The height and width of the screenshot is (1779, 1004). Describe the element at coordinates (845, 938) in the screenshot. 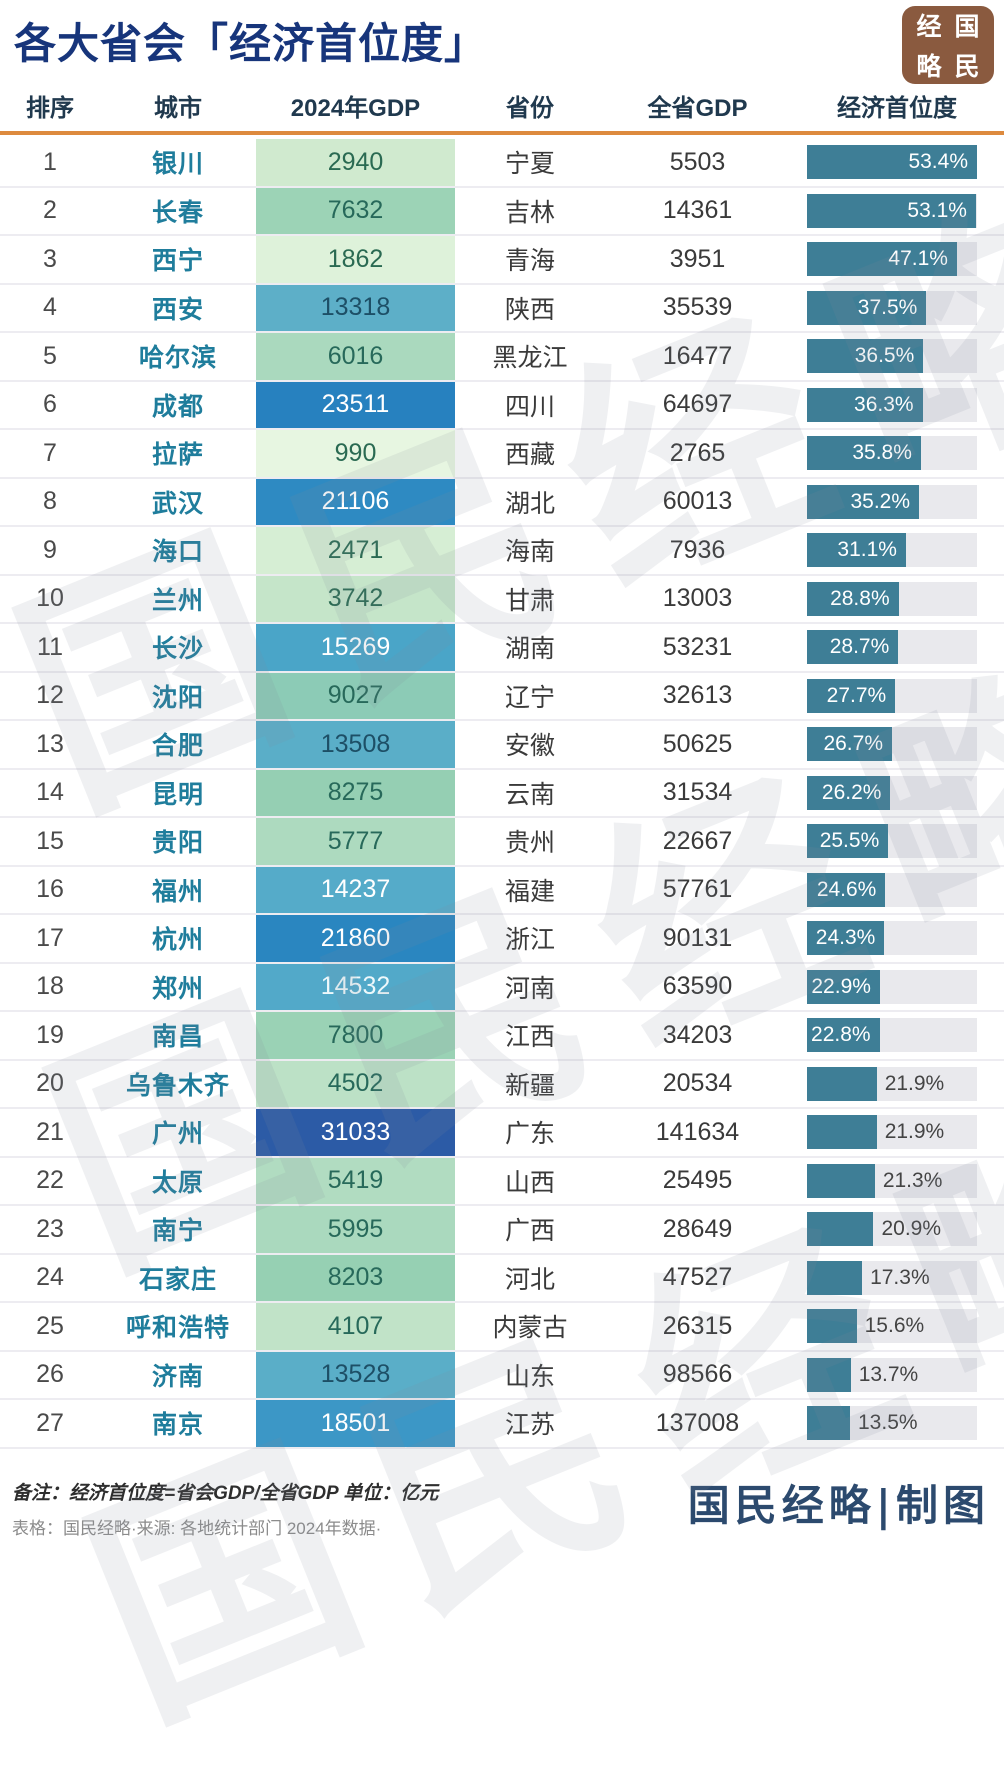

I see `primacy-label: 24.3%` at that location.